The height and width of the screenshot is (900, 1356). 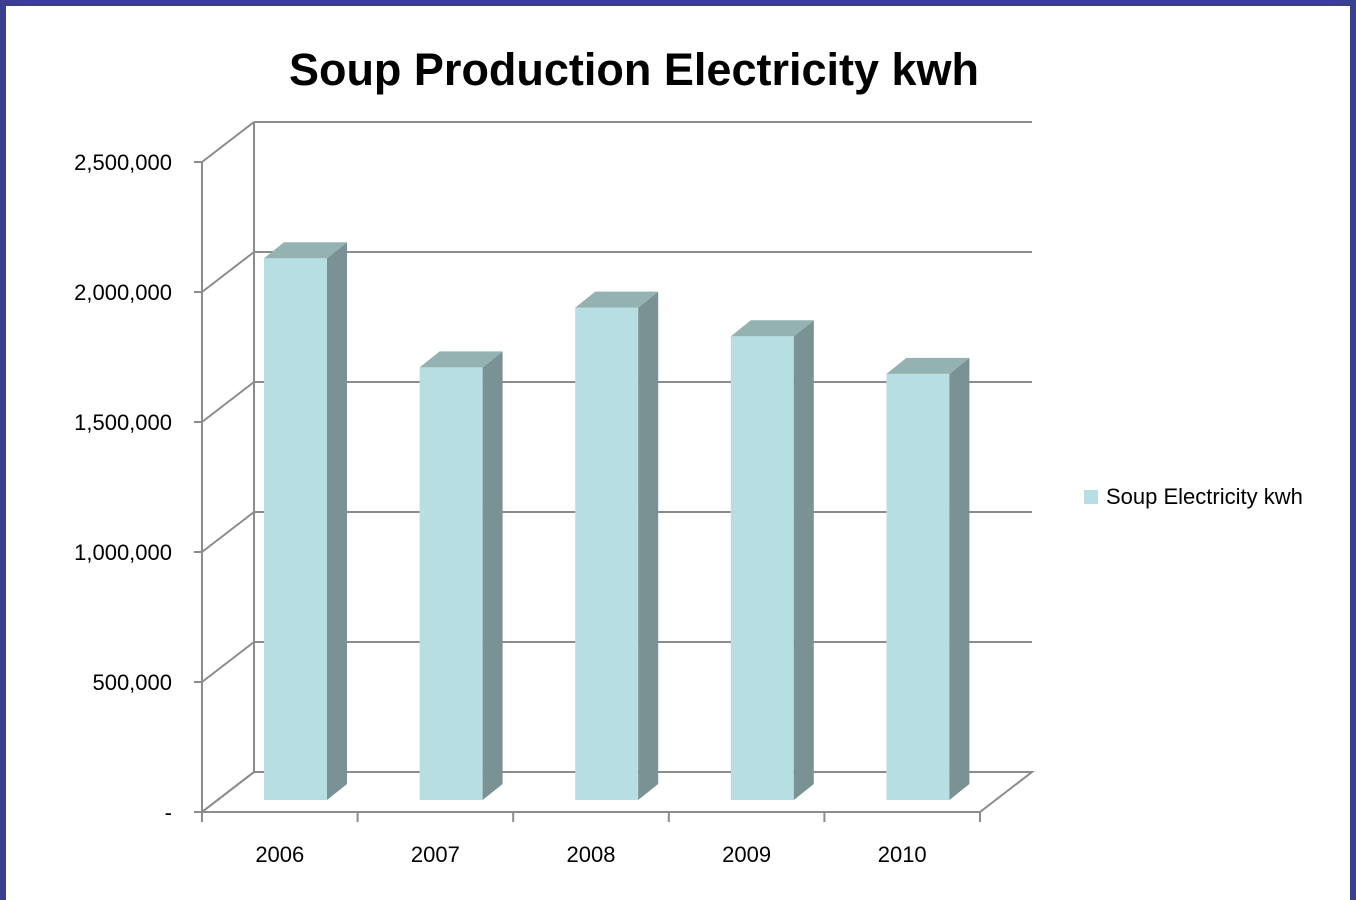 I want to click on x-tick-label: 2009, so click(x=746, y=854).